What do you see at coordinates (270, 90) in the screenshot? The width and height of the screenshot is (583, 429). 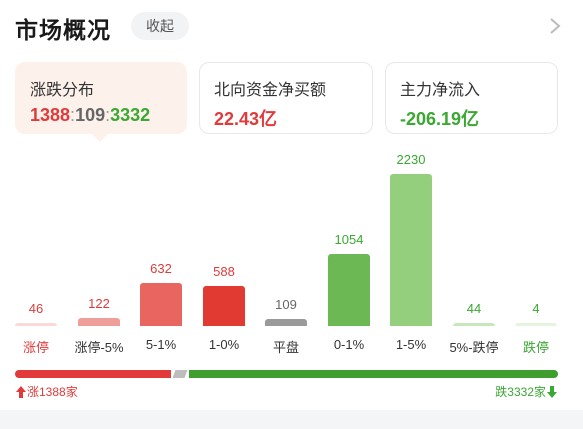 I see `northbound-label: 北向资金净买额` at bounding box center [270, 90].